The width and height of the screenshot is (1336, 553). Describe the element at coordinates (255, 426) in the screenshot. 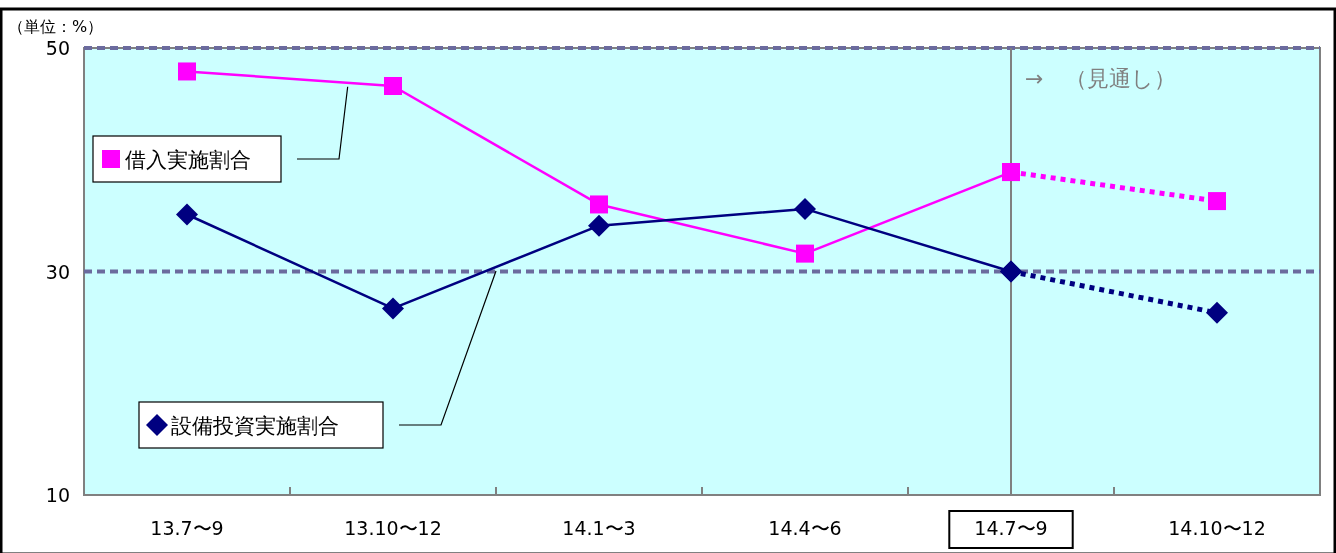

I see `legend-label: 設備投資実施割合` at that location.